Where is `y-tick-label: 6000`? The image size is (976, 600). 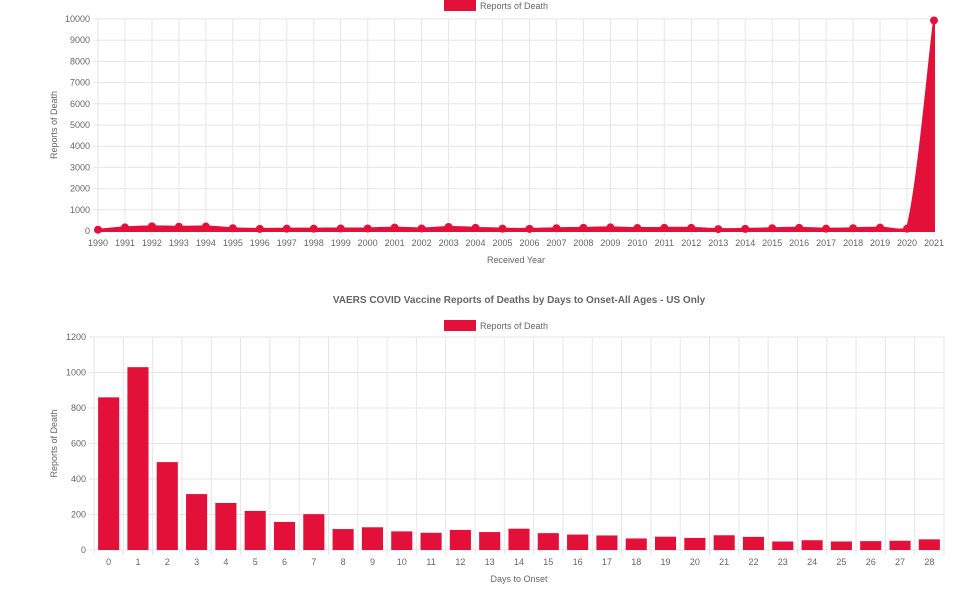 y-tick-label: 6000 is located at coordinates (80, 104).